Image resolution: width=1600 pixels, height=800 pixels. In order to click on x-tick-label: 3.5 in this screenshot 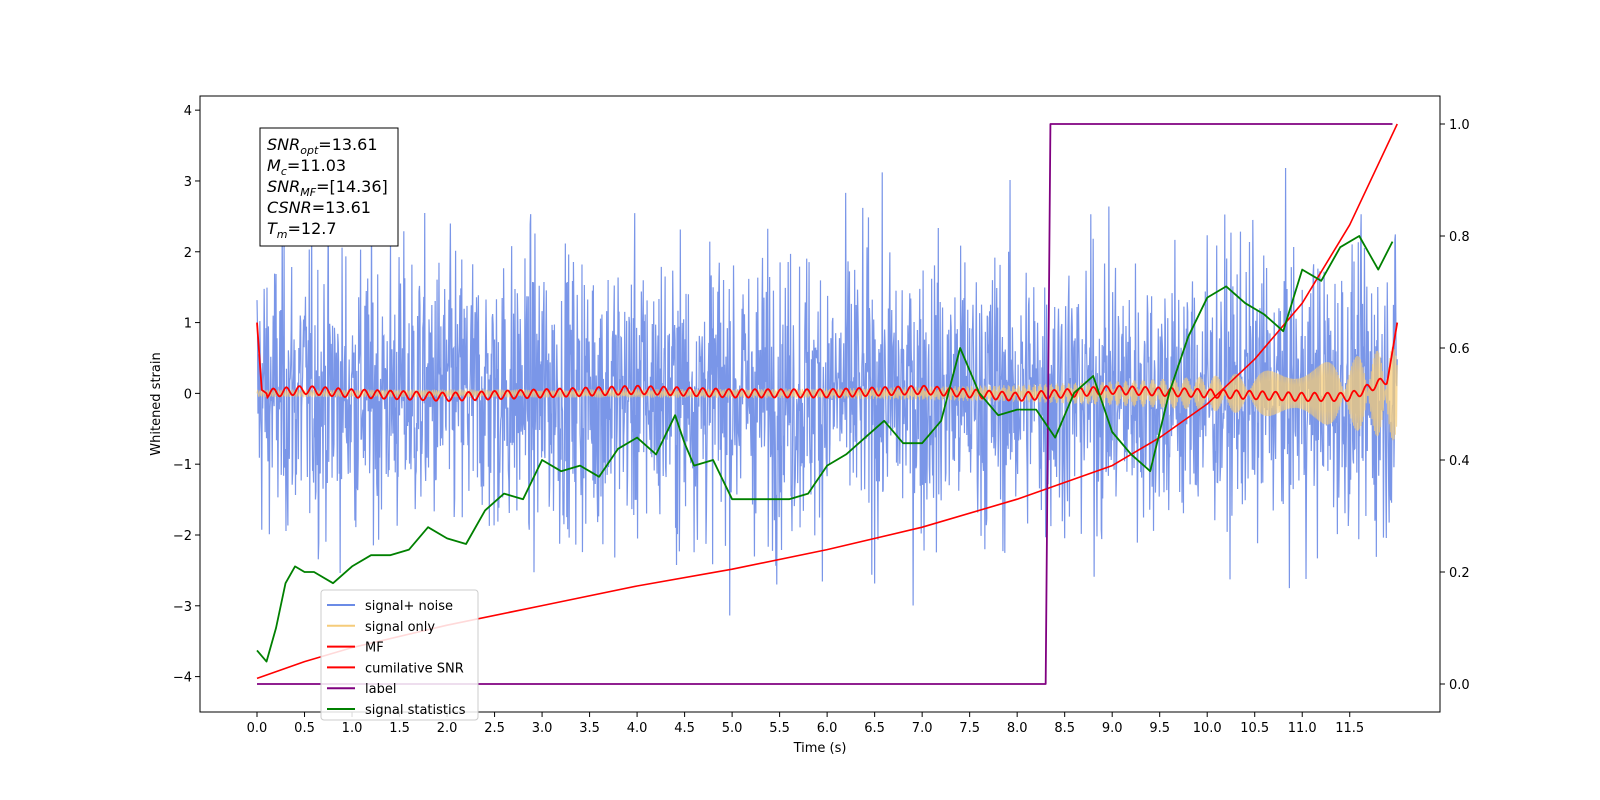, I will do `click(589, 728)`.